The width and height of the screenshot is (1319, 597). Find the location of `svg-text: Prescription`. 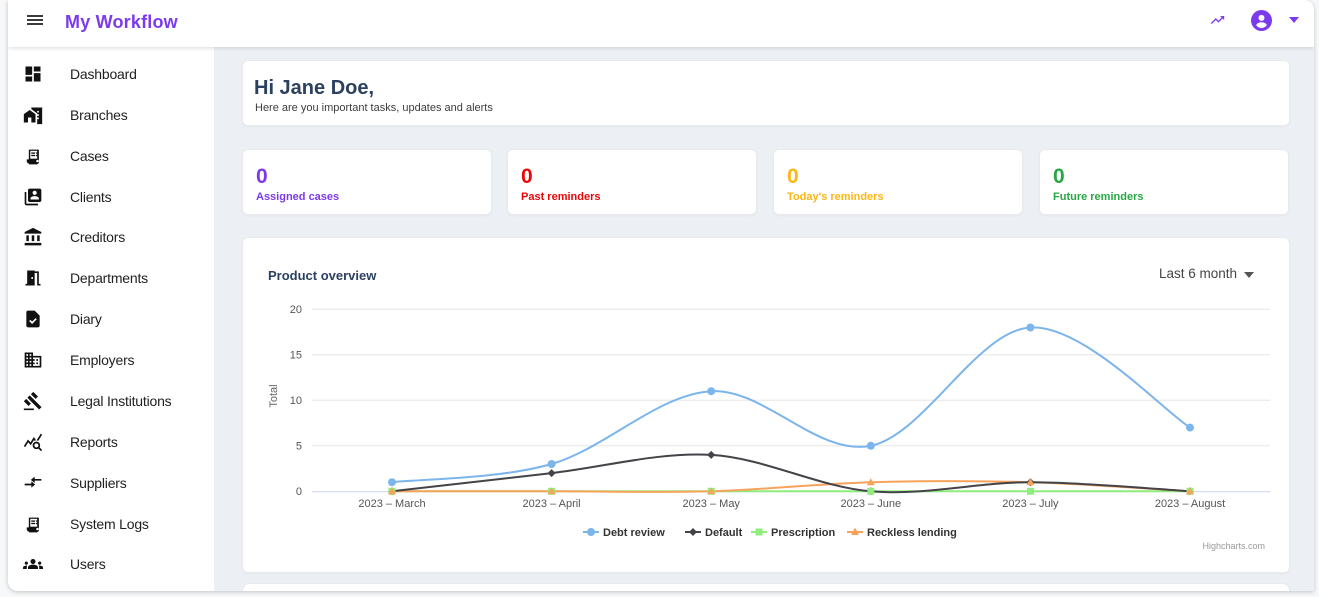

svg-text: Prescription is located at coordinates (803, 533).